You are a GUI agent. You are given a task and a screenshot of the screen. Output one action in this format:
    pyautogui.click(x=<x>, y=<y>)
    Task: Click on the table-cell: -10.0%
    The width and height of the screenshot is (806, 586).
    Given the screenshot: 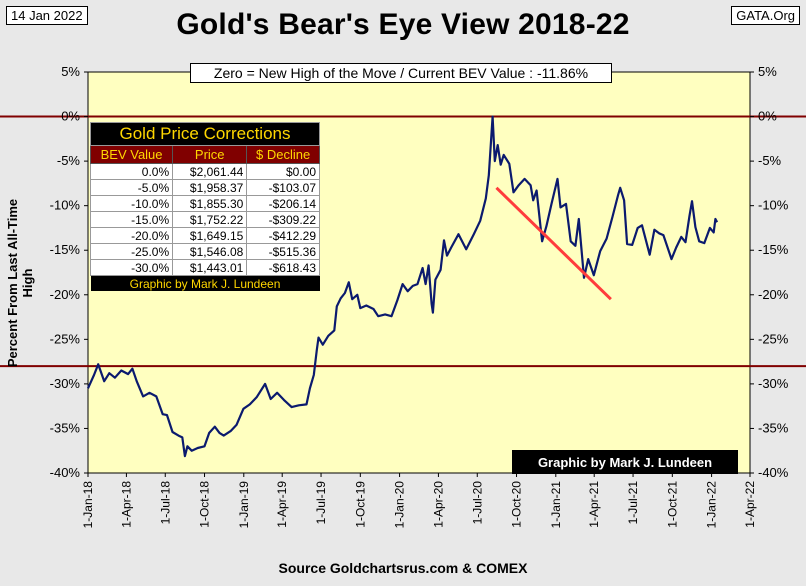 What is the action you would take?
    pyautogui.click(x=131, y=203)
    